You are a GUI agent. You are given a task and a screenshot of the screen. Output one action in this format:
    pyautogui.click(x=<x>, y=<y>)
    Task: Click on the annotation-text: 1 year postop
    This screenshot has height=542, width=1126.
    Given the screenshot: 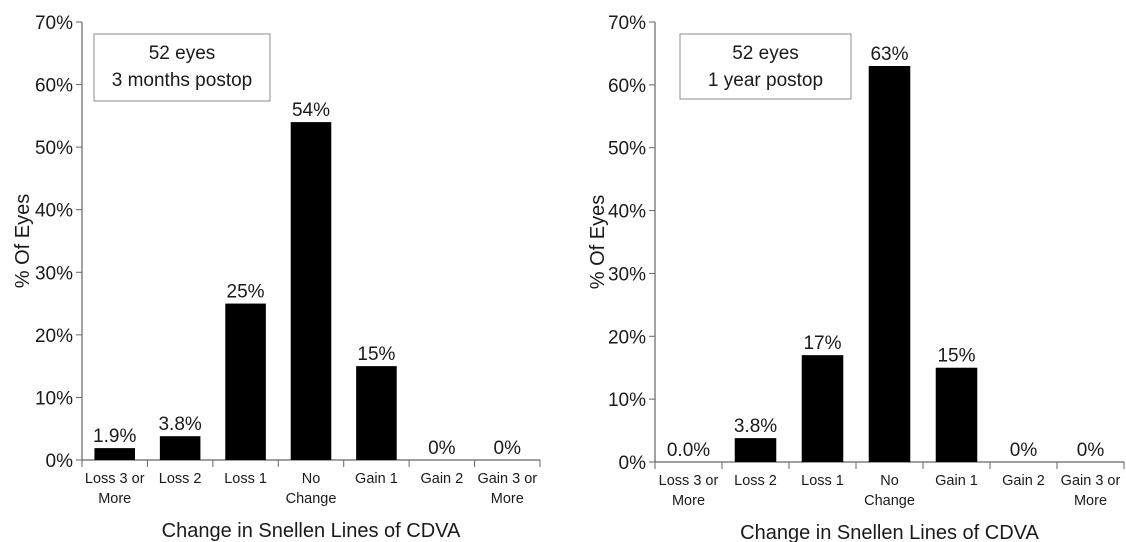 What is the action you would take?
    pyautogui.click(x=765, y=80)
    